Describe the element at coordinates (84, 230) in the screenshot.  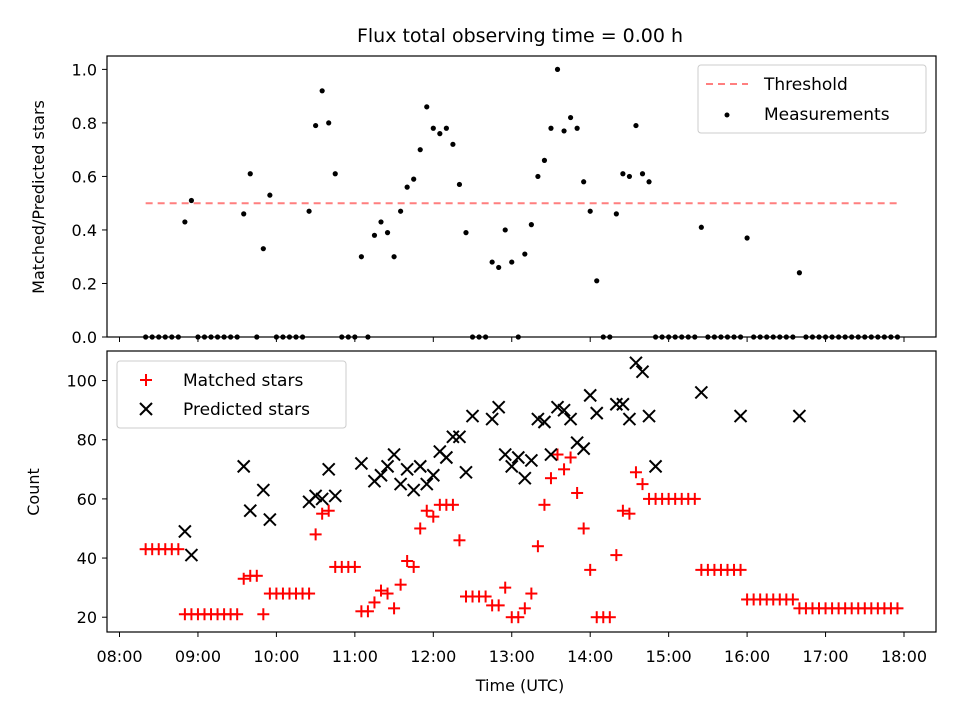
I see `top-y-tick-label: 0.4` at that location.